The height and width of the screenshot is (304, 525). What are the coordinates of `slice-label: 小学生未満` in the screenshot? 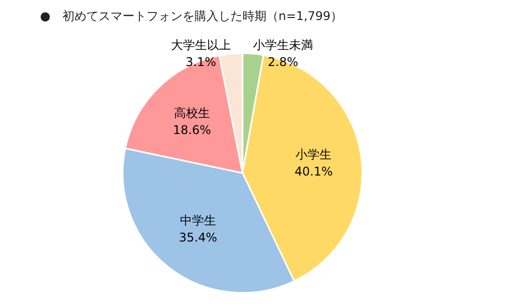 It's located at (283, 45).